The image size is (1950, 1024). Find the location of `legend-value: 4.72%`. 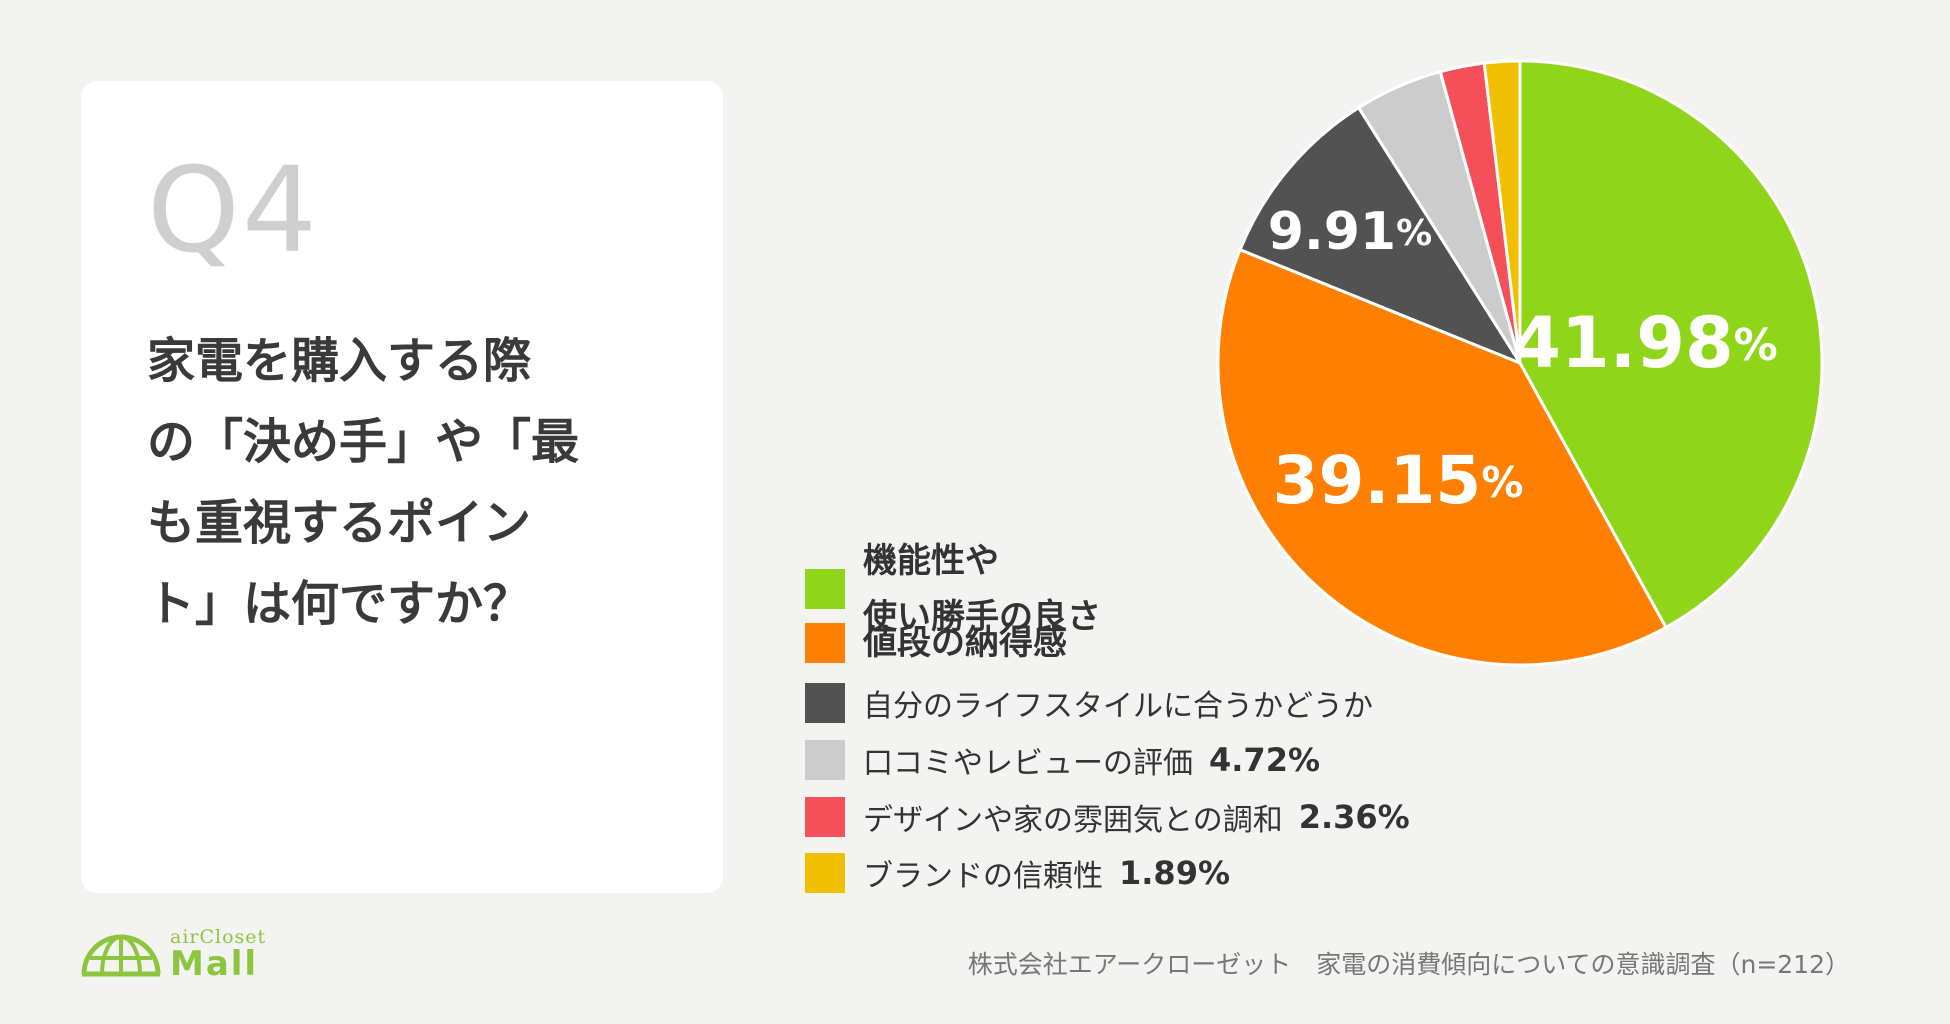

legend-value: 4.72% is located at coordinates (1265, 760).